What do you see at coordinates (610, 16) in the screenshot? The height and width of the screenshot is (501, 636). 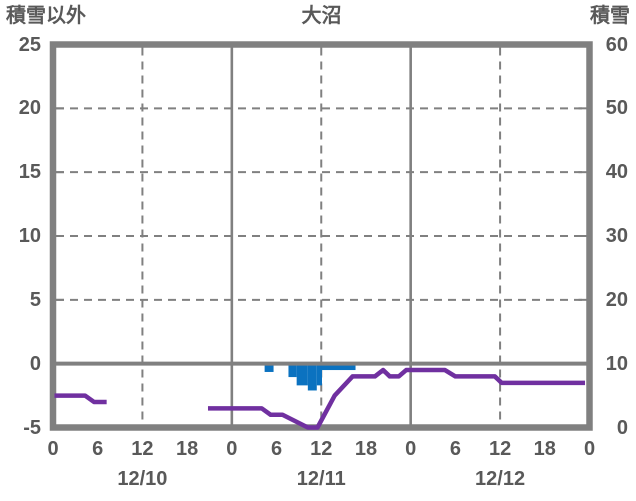 I see `right-axis-title: 積雪` at bounding box center [610, 16].